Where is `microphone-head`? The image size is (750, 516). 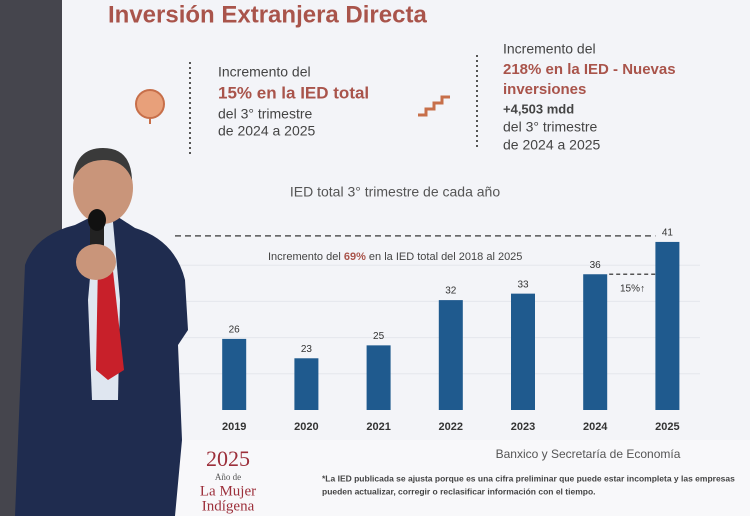
microphone-head is located at coordinates (97, 220).